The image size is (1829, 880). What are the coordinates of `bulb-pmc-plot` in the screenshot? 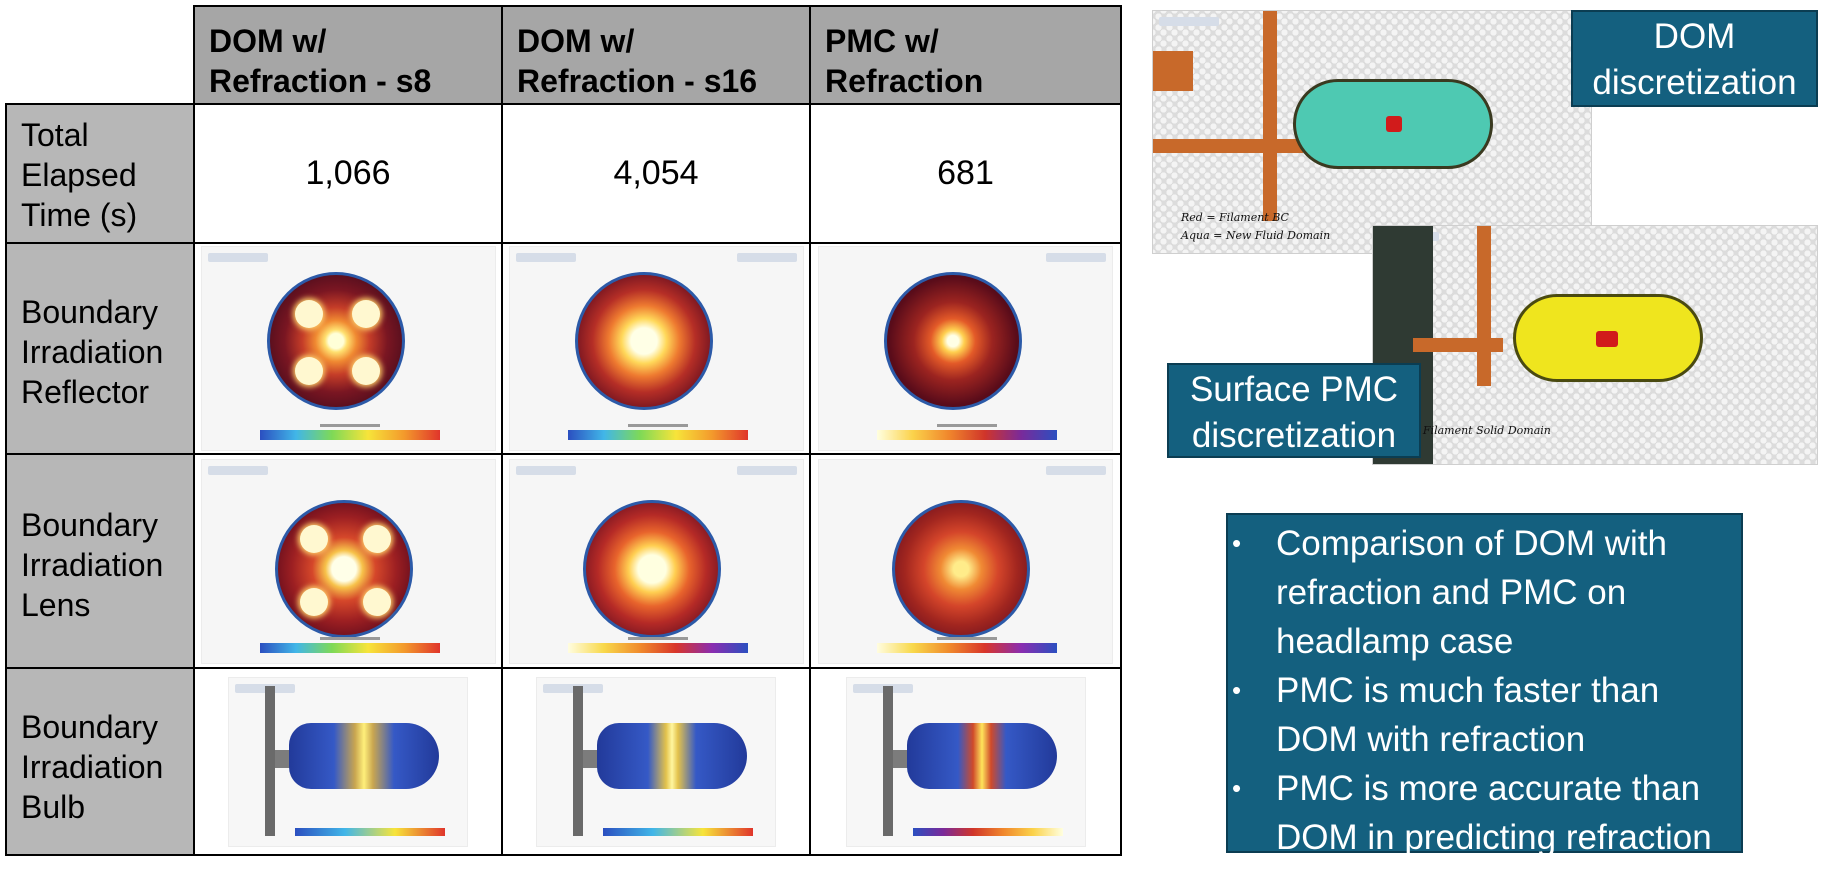 It's located at (965, 761).